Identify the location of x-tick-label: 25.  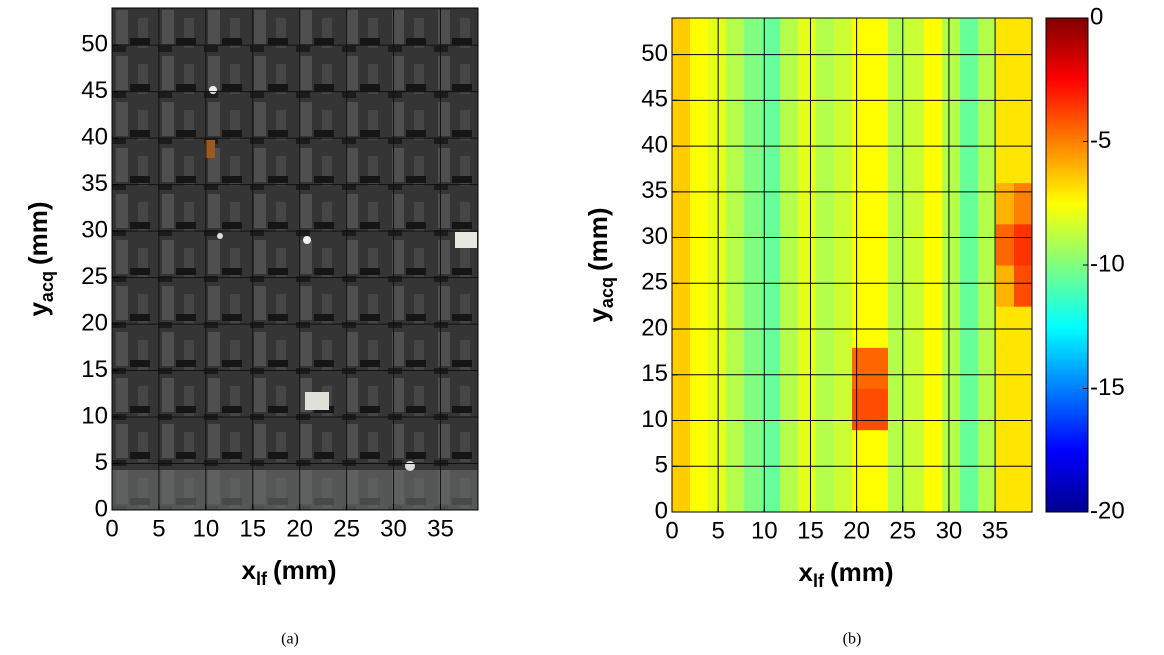
(902, 530).